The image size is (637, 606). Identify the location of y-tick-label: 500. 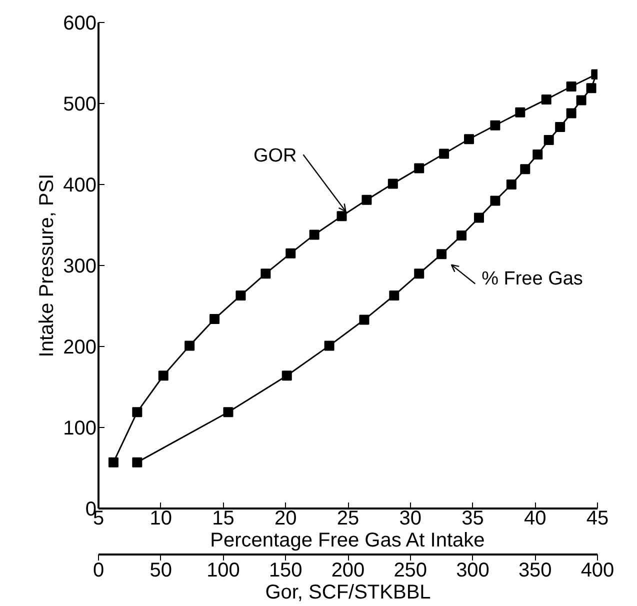
(80, 105).